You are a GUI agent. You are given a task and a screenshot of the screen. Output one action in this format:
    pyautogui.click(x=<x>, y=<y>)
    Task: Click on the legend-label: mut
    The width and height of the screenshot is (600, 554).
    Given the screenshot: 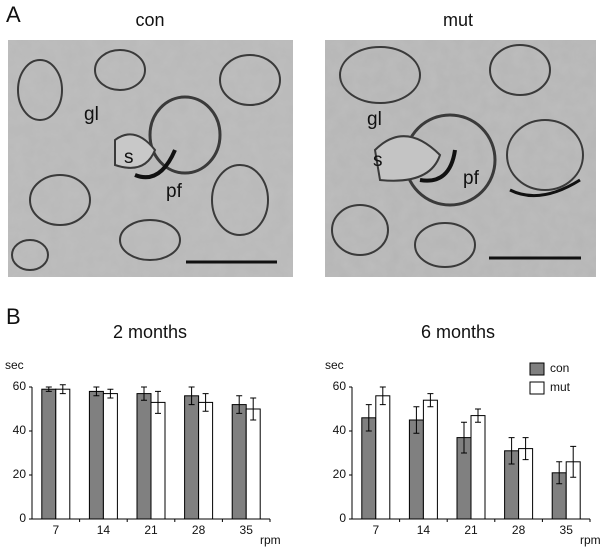 What is the action you would take?
    pyautogui.click(x=560, y=387)
    